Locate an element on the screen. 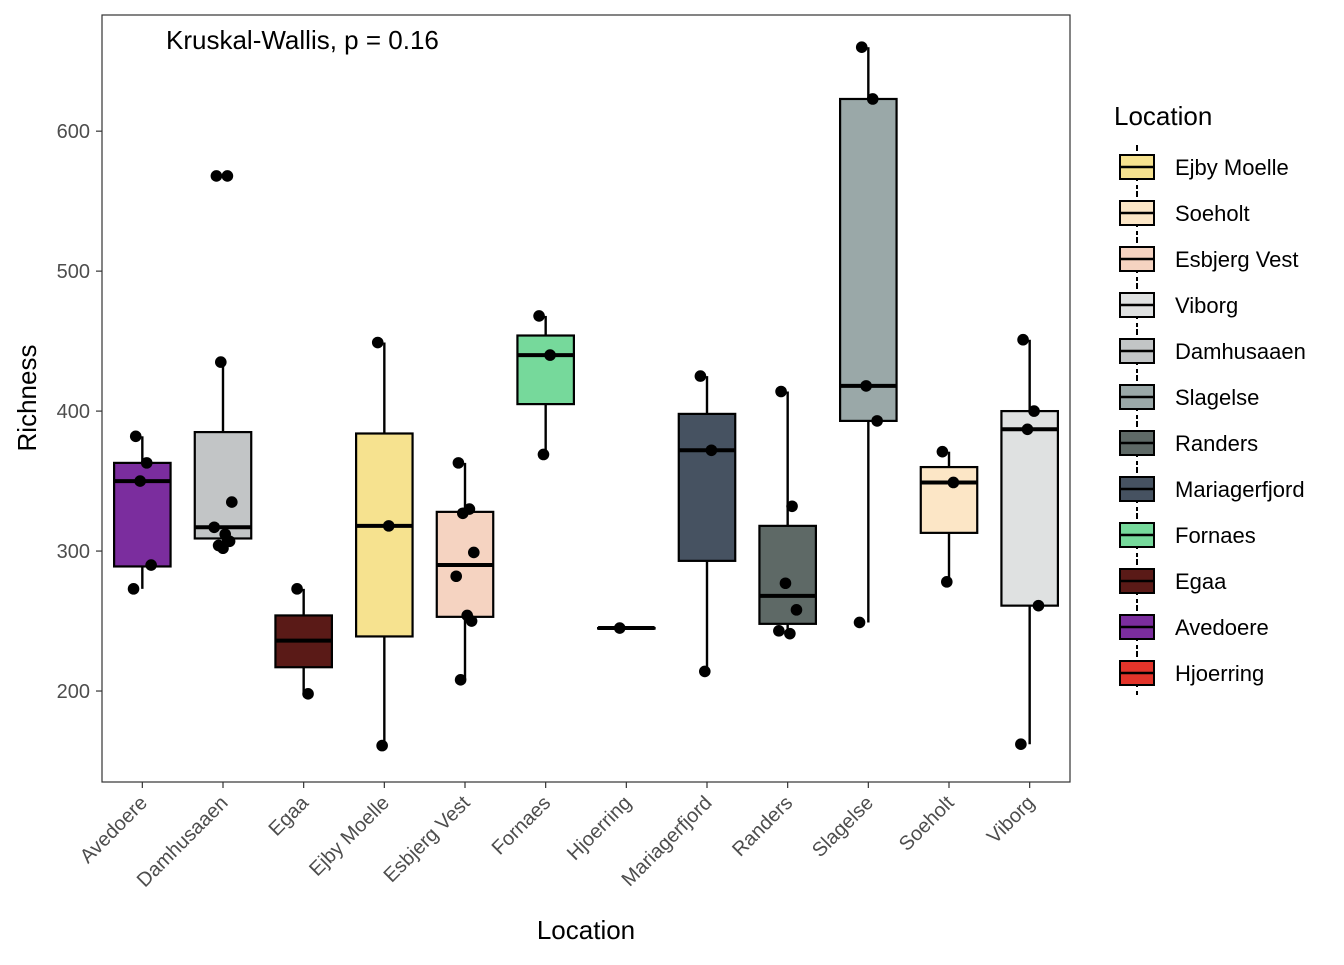 The height and width of the screenshot is (965, 1344). box-viborg is located at coordinates (1030, 542).